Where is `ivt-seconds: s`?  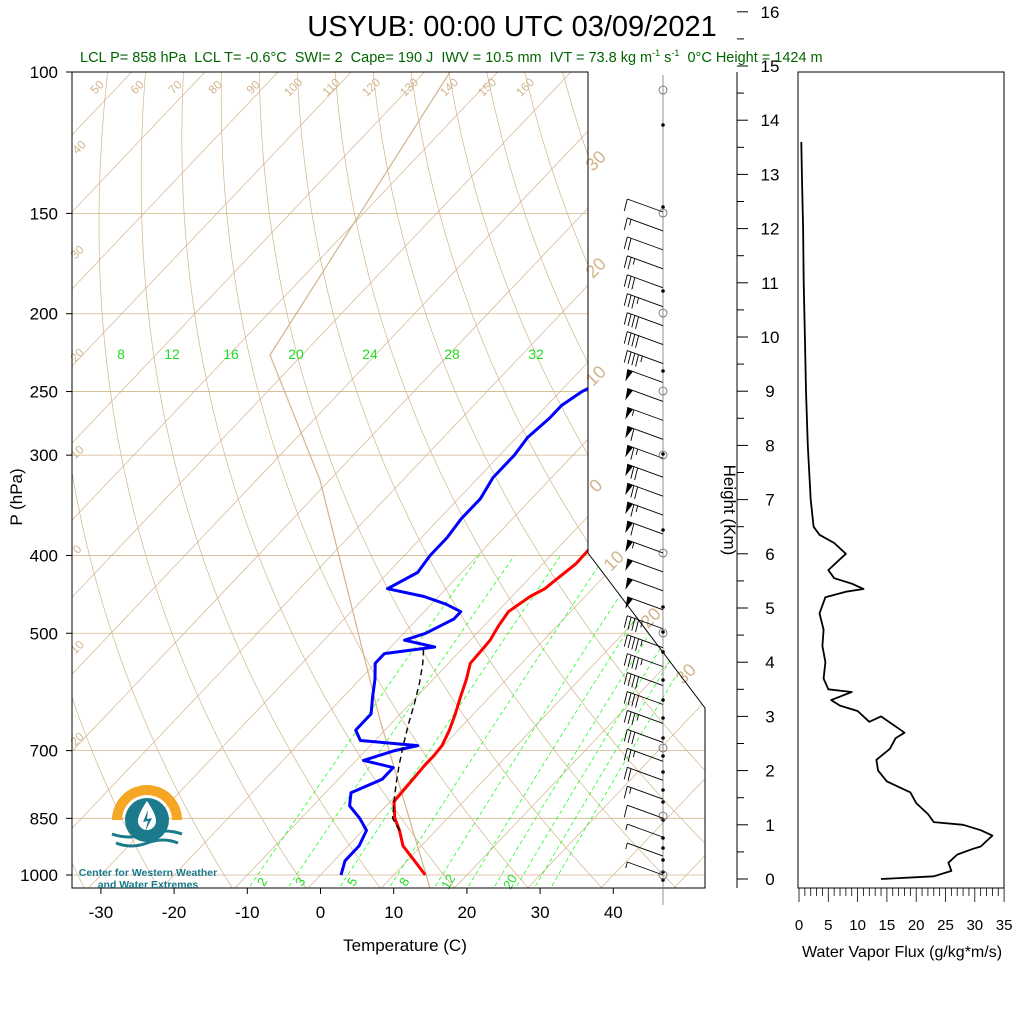 ivt-seconds: s is located at coordinates (665, 58).